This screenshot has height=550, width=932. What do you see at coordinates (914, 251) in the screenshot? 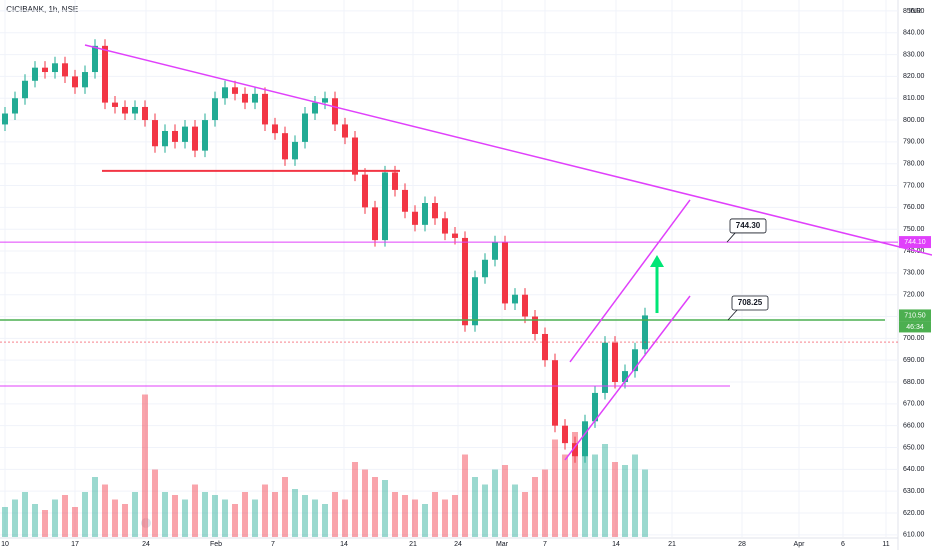
I see `y-tick-label: 740.00` at bounding box center [914, 251].